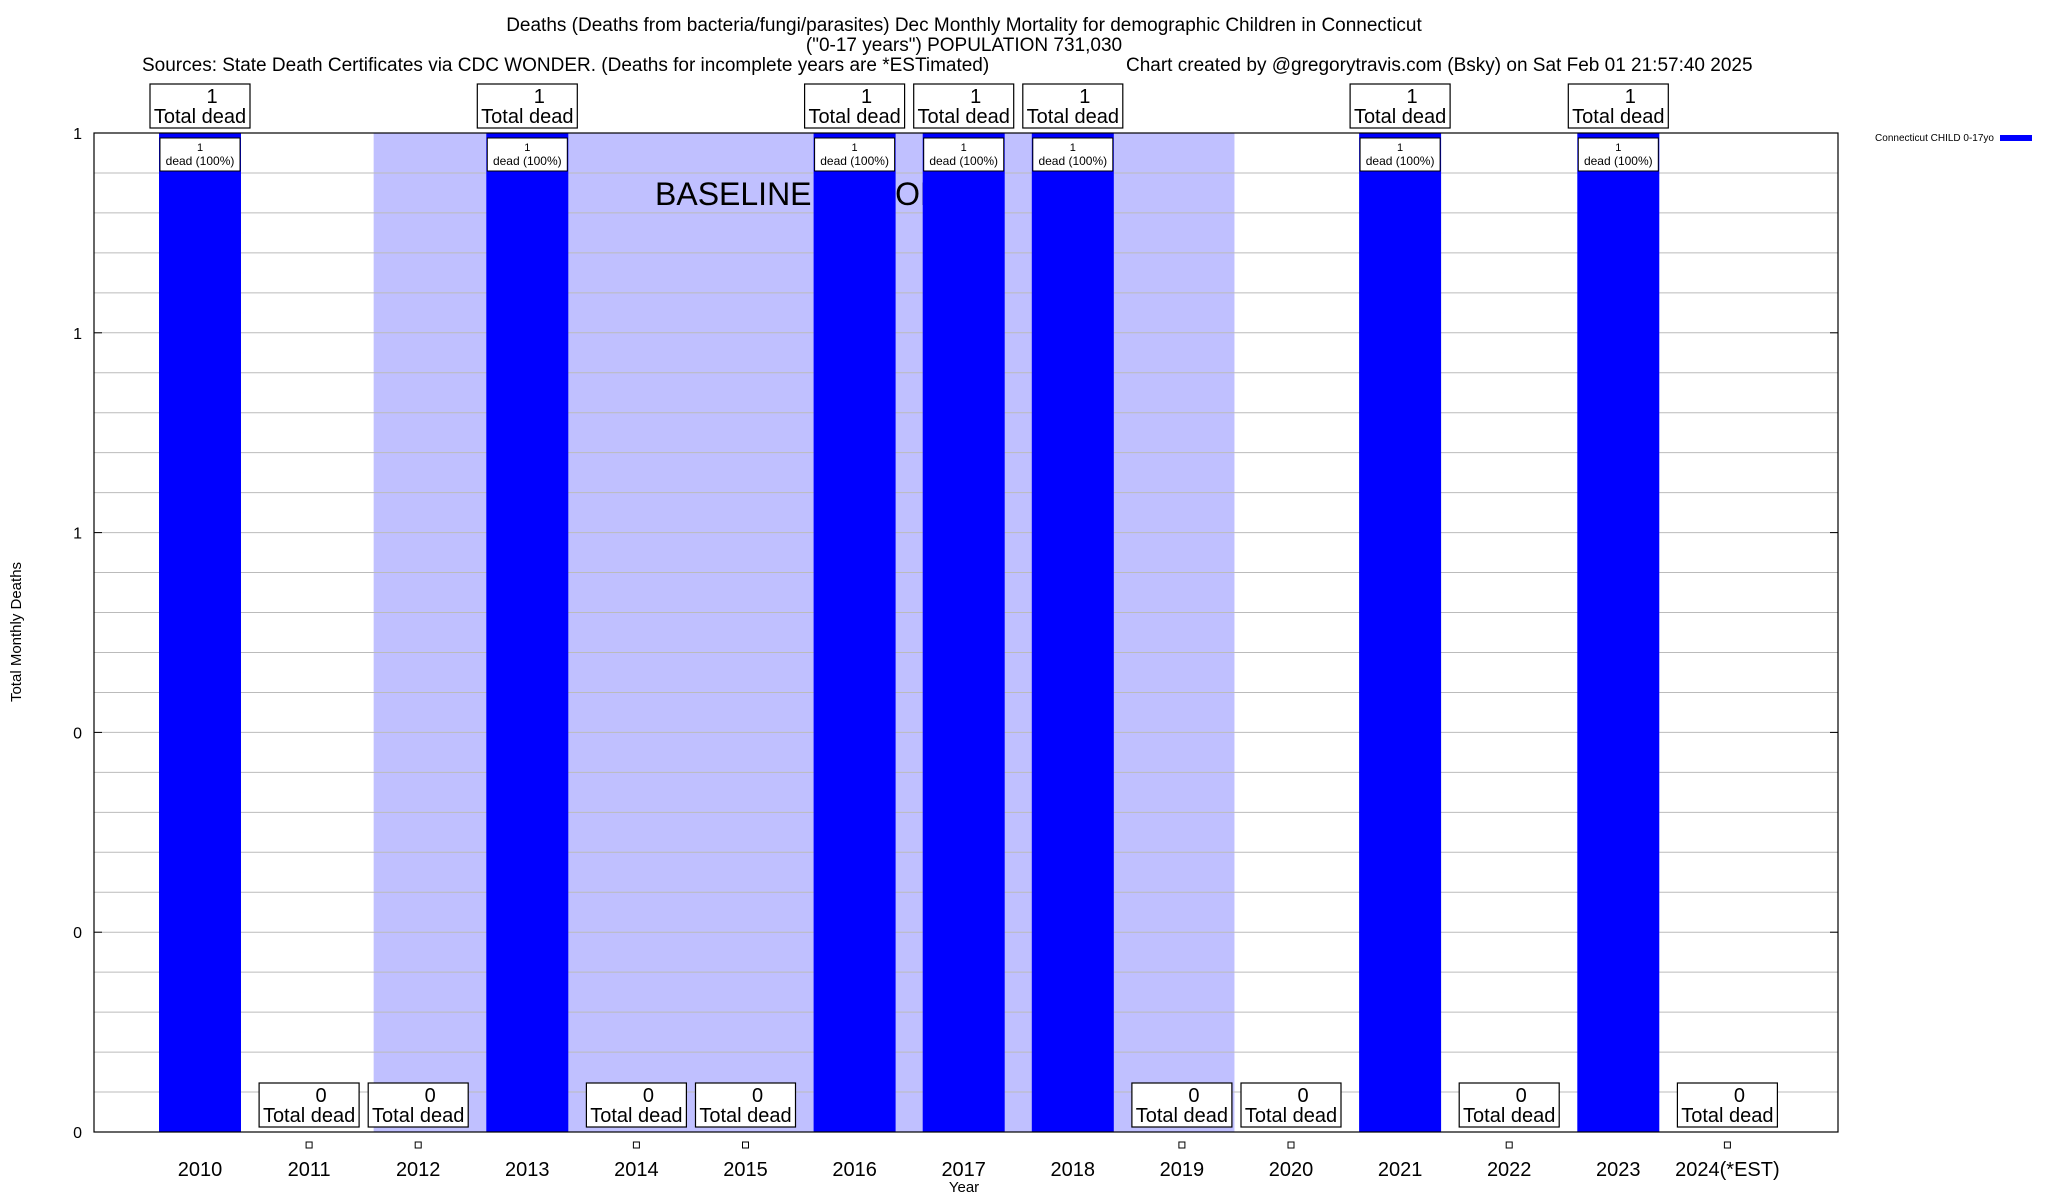 The width and height of the screenshot is (2048, 1200). What do you see at coordinates (200, 1170) in the screenshot?
I see `x-tick-label: 2010` at bounding box center [200, 1170].